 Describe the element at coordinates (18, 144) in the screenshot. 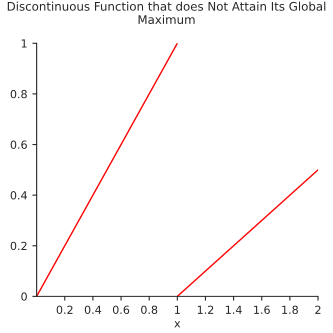

I see `y-tick-label: 0.6` at that location.